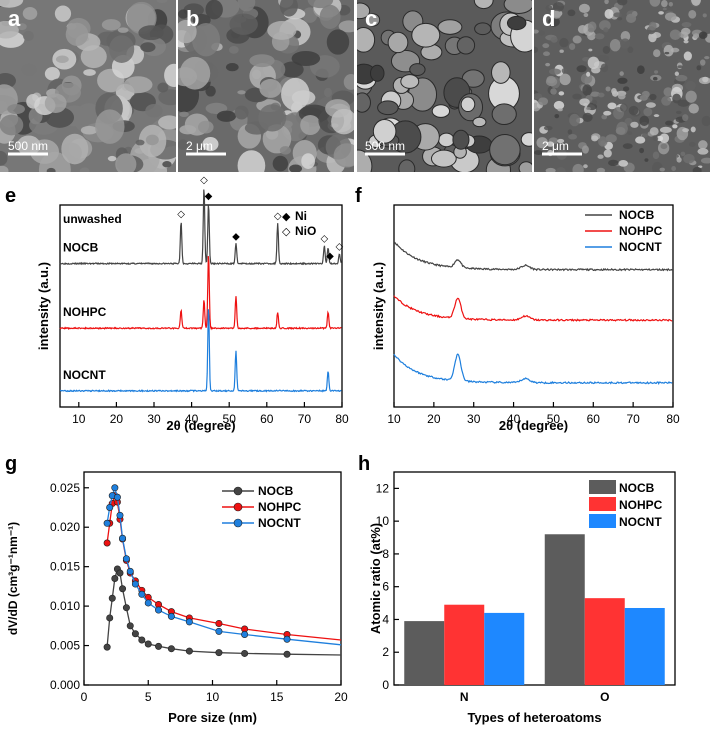 Image resolution: width=710 pixels, height=733 pixels. Describe the element at coordinates (230, 419) in the screenshot. I see `xrd-e-xtick-label: 50` at that location.